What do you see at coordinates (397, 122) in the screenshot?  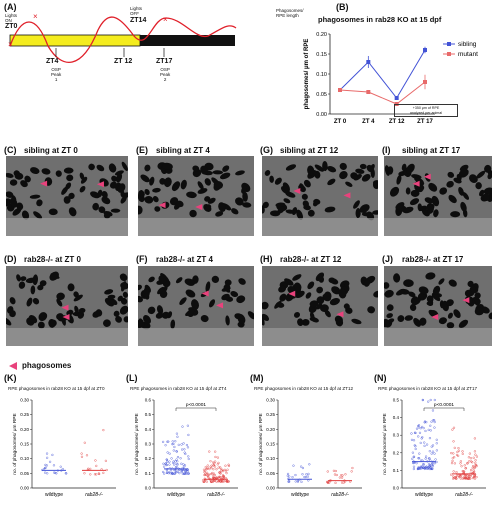 I see `x-tick-label: ZT 12` at bounding box center [397, 122].